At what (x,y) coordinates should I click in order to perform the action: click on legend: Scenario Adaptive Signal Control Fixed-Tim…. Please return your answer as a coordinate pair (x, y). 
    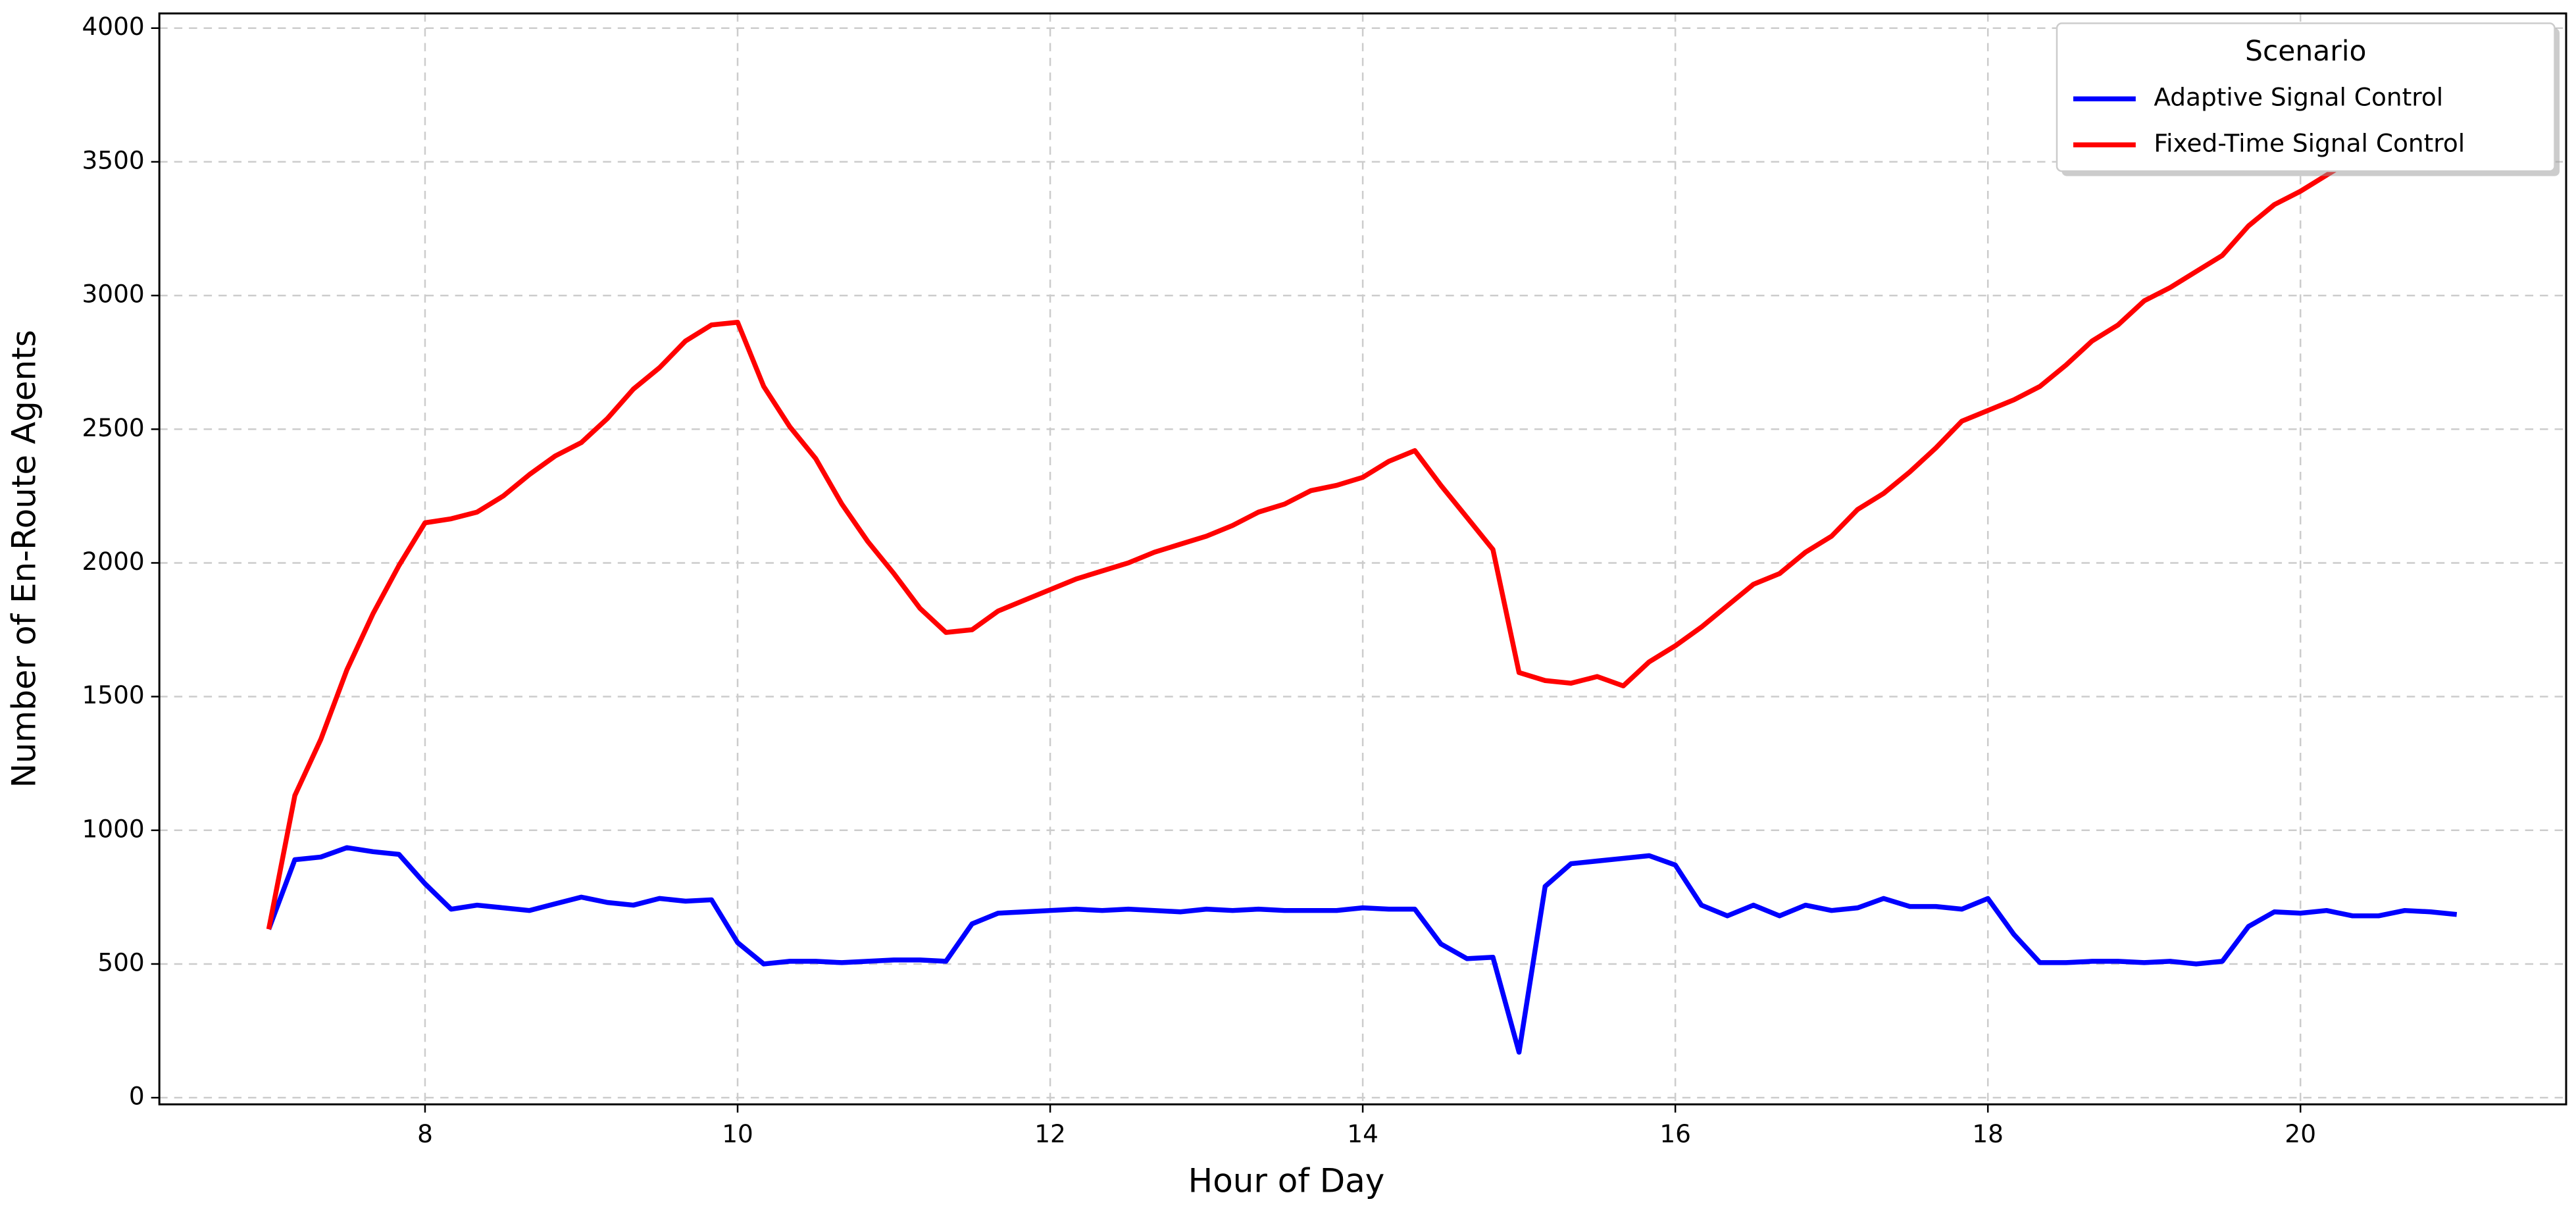
    Looking at the image, I should click on (2308, 99).